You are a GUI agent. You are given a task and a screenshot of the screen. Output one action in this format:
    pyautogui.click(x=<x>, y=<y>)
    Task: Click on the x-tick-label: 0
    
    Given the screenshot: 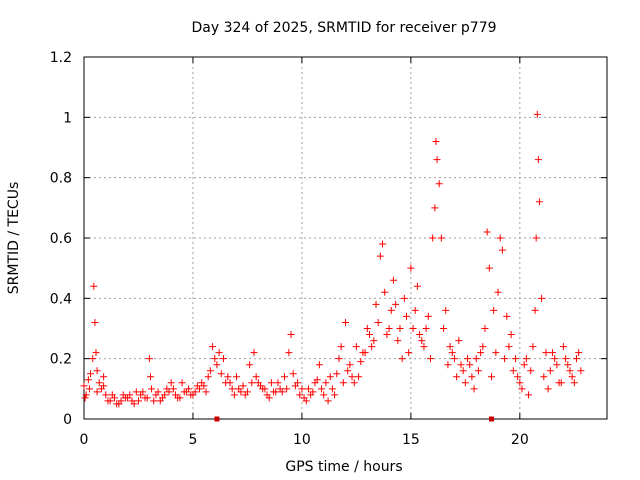 What is the action you would take?
    pyautogui.click(x=84, y=440)
    